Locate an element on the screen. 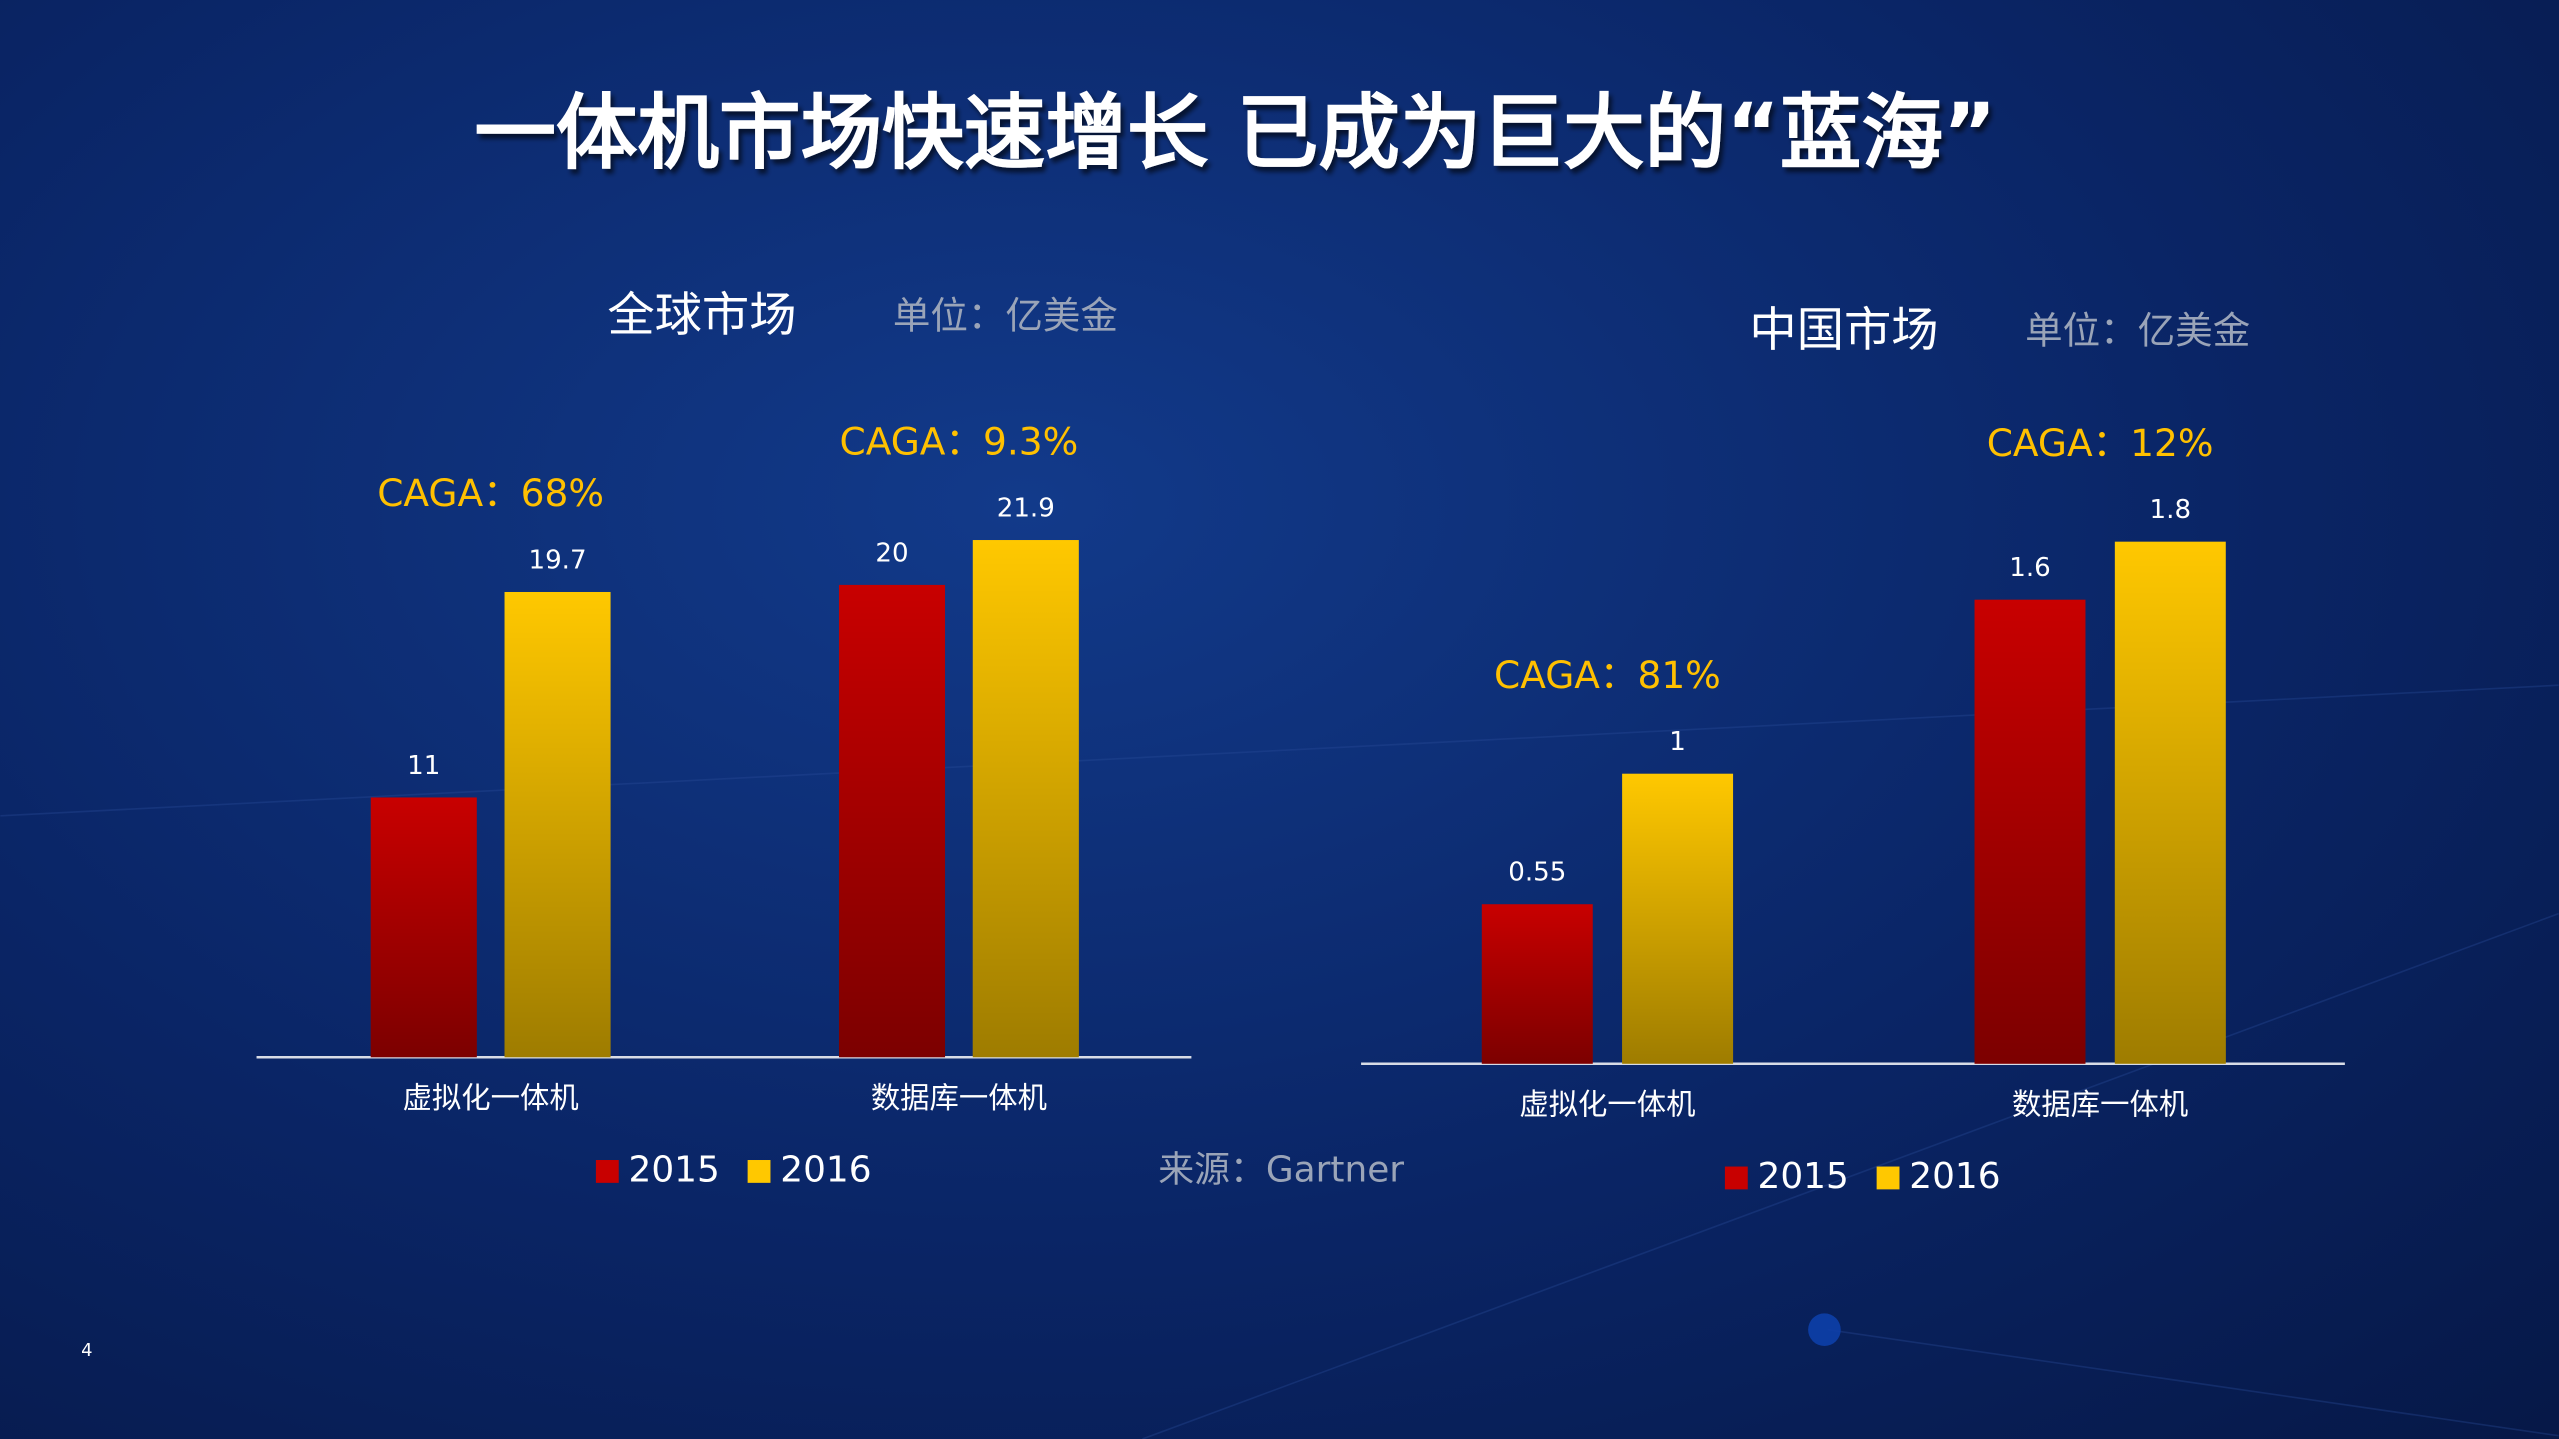  data-label: 1.6 is located at coordinates (2030, 568).